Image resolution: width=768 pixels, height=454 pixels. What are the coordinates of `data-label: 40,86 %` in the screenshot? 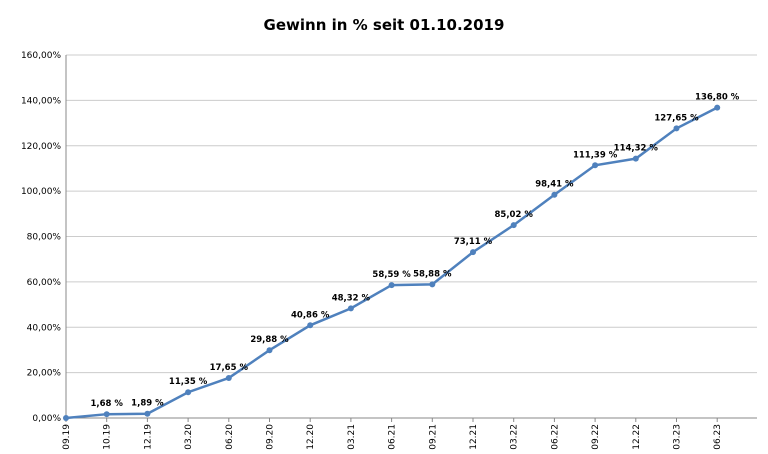 It's located at (310, 315).